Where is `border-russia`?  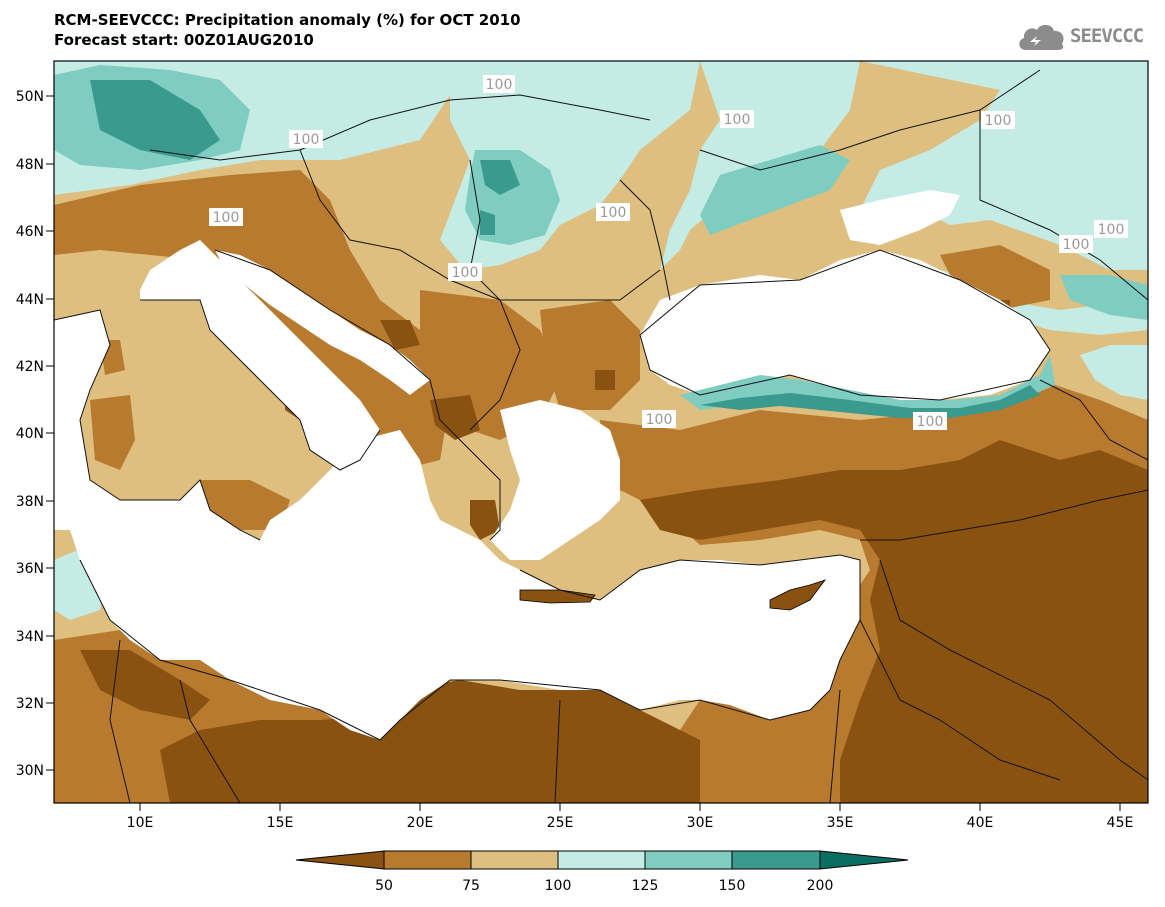 border-russia is located at coordinates (1063, 205).